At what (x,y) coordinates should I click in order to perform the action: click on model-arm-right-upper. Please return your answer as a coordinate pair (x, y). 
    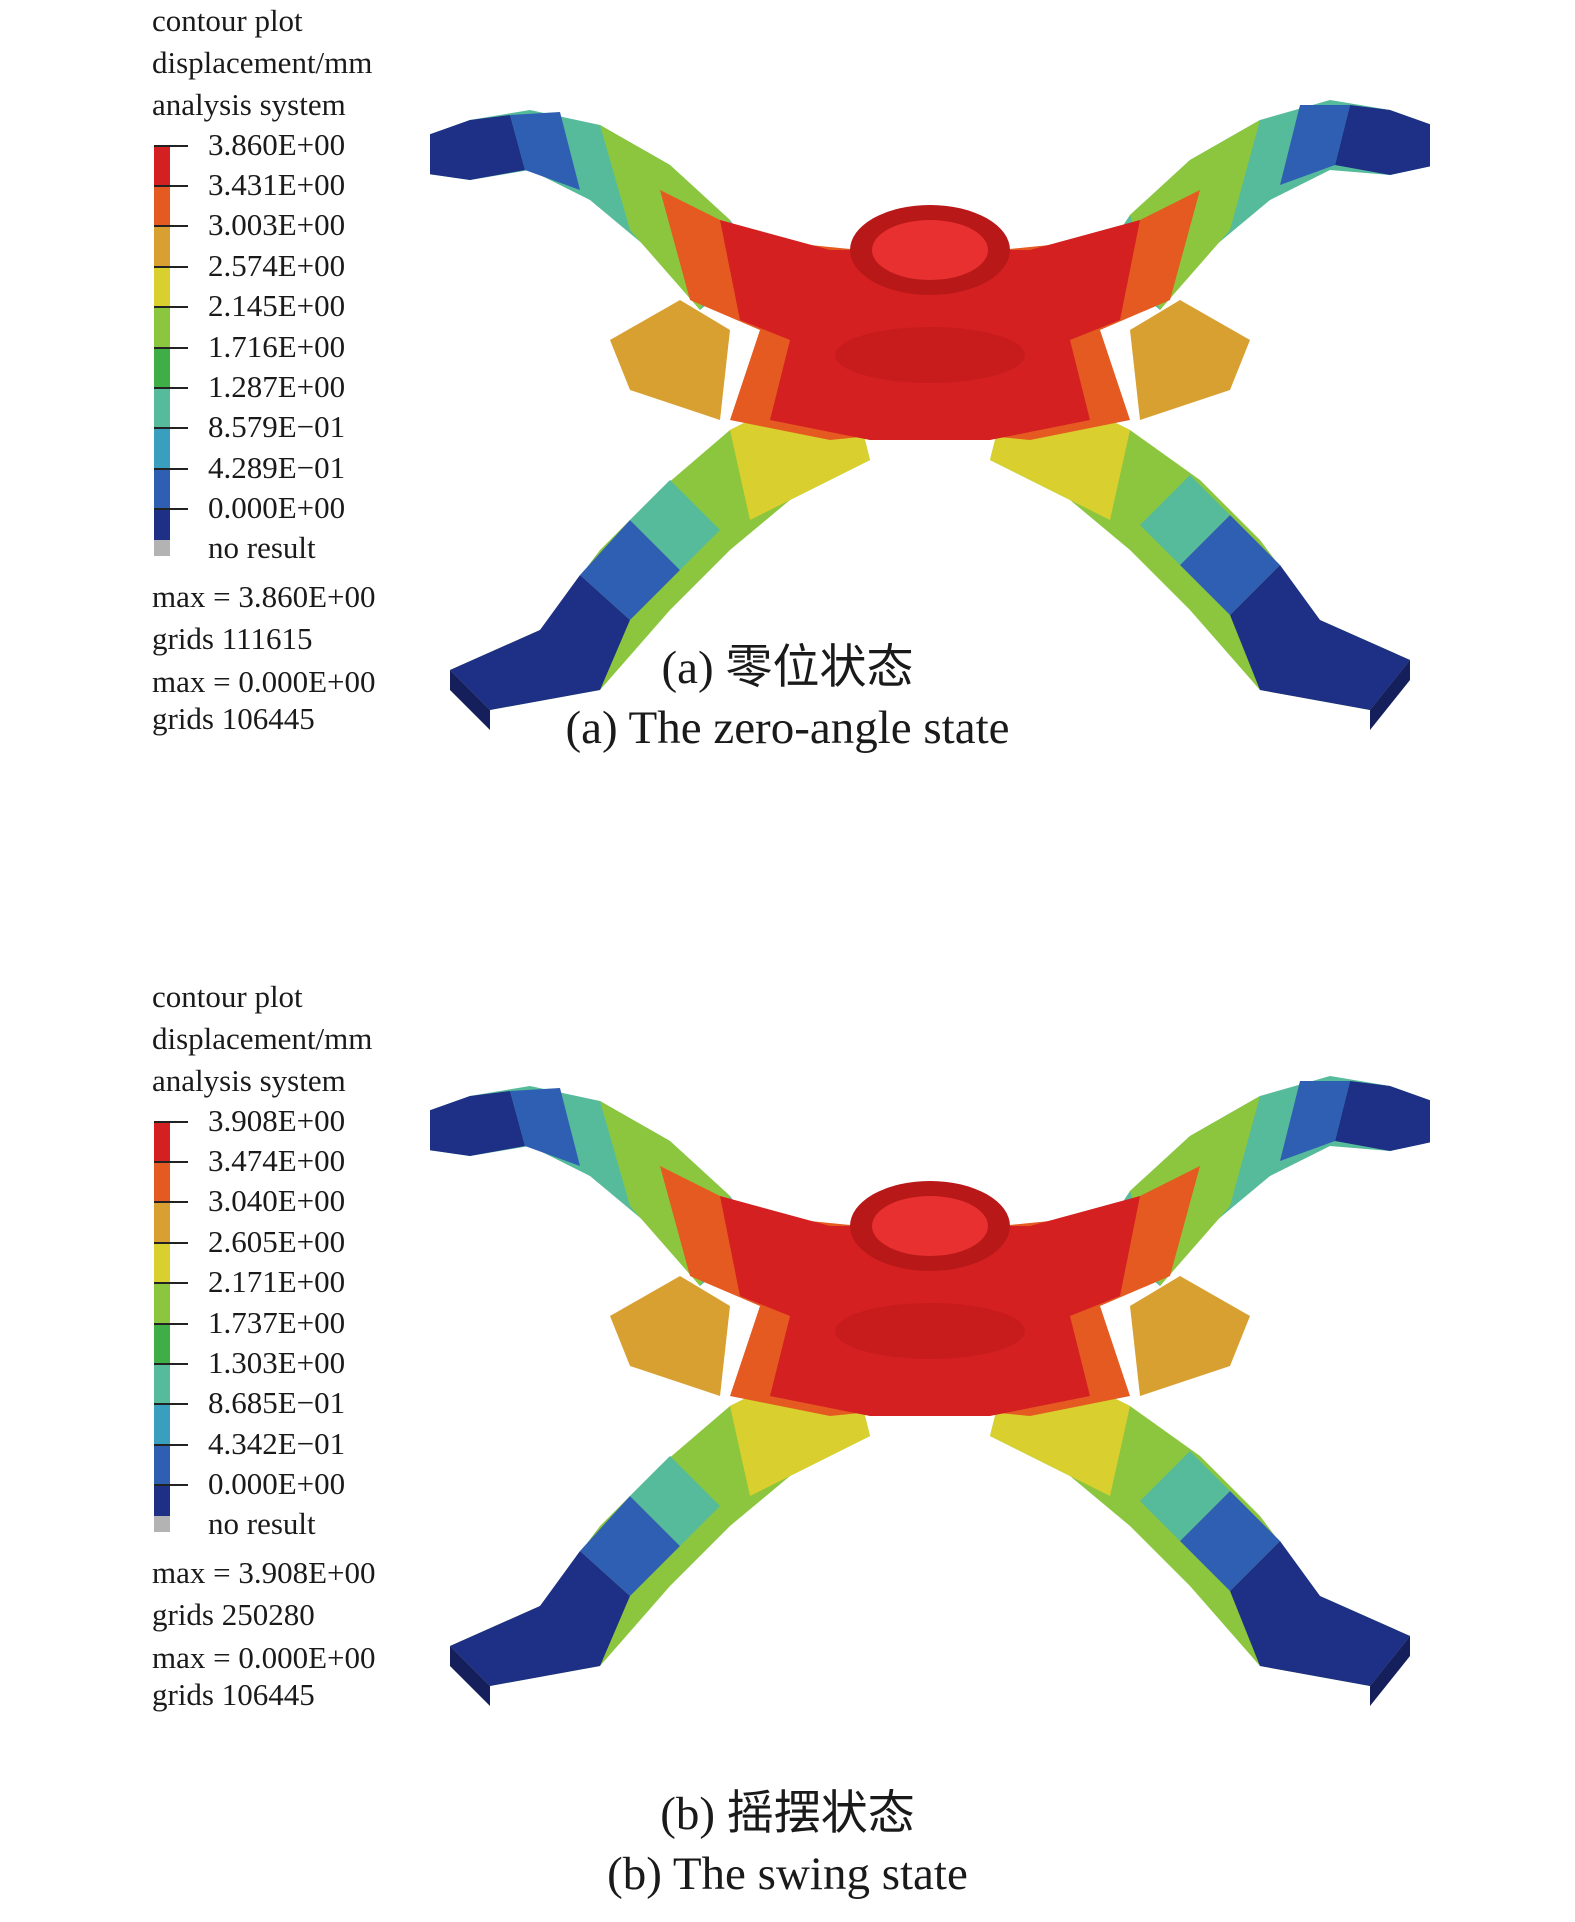
    Looking at the image, I should click on (1265, 205).